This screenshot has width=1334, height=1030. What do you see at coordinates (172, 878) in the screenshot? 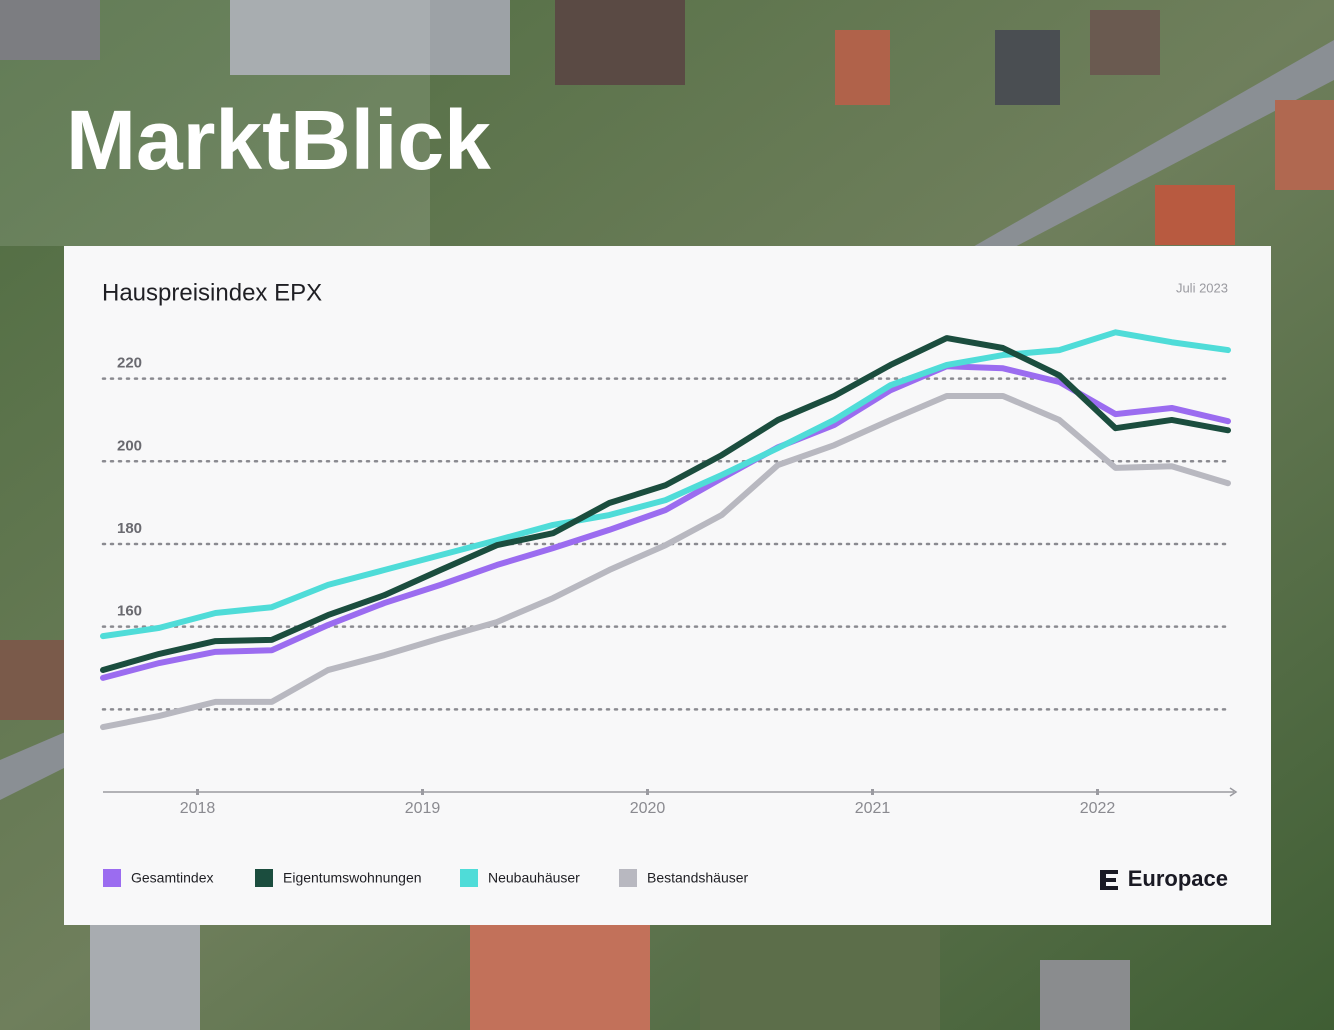
I see `legend-label: Gesamtindex` at bounding box center [172, 878].